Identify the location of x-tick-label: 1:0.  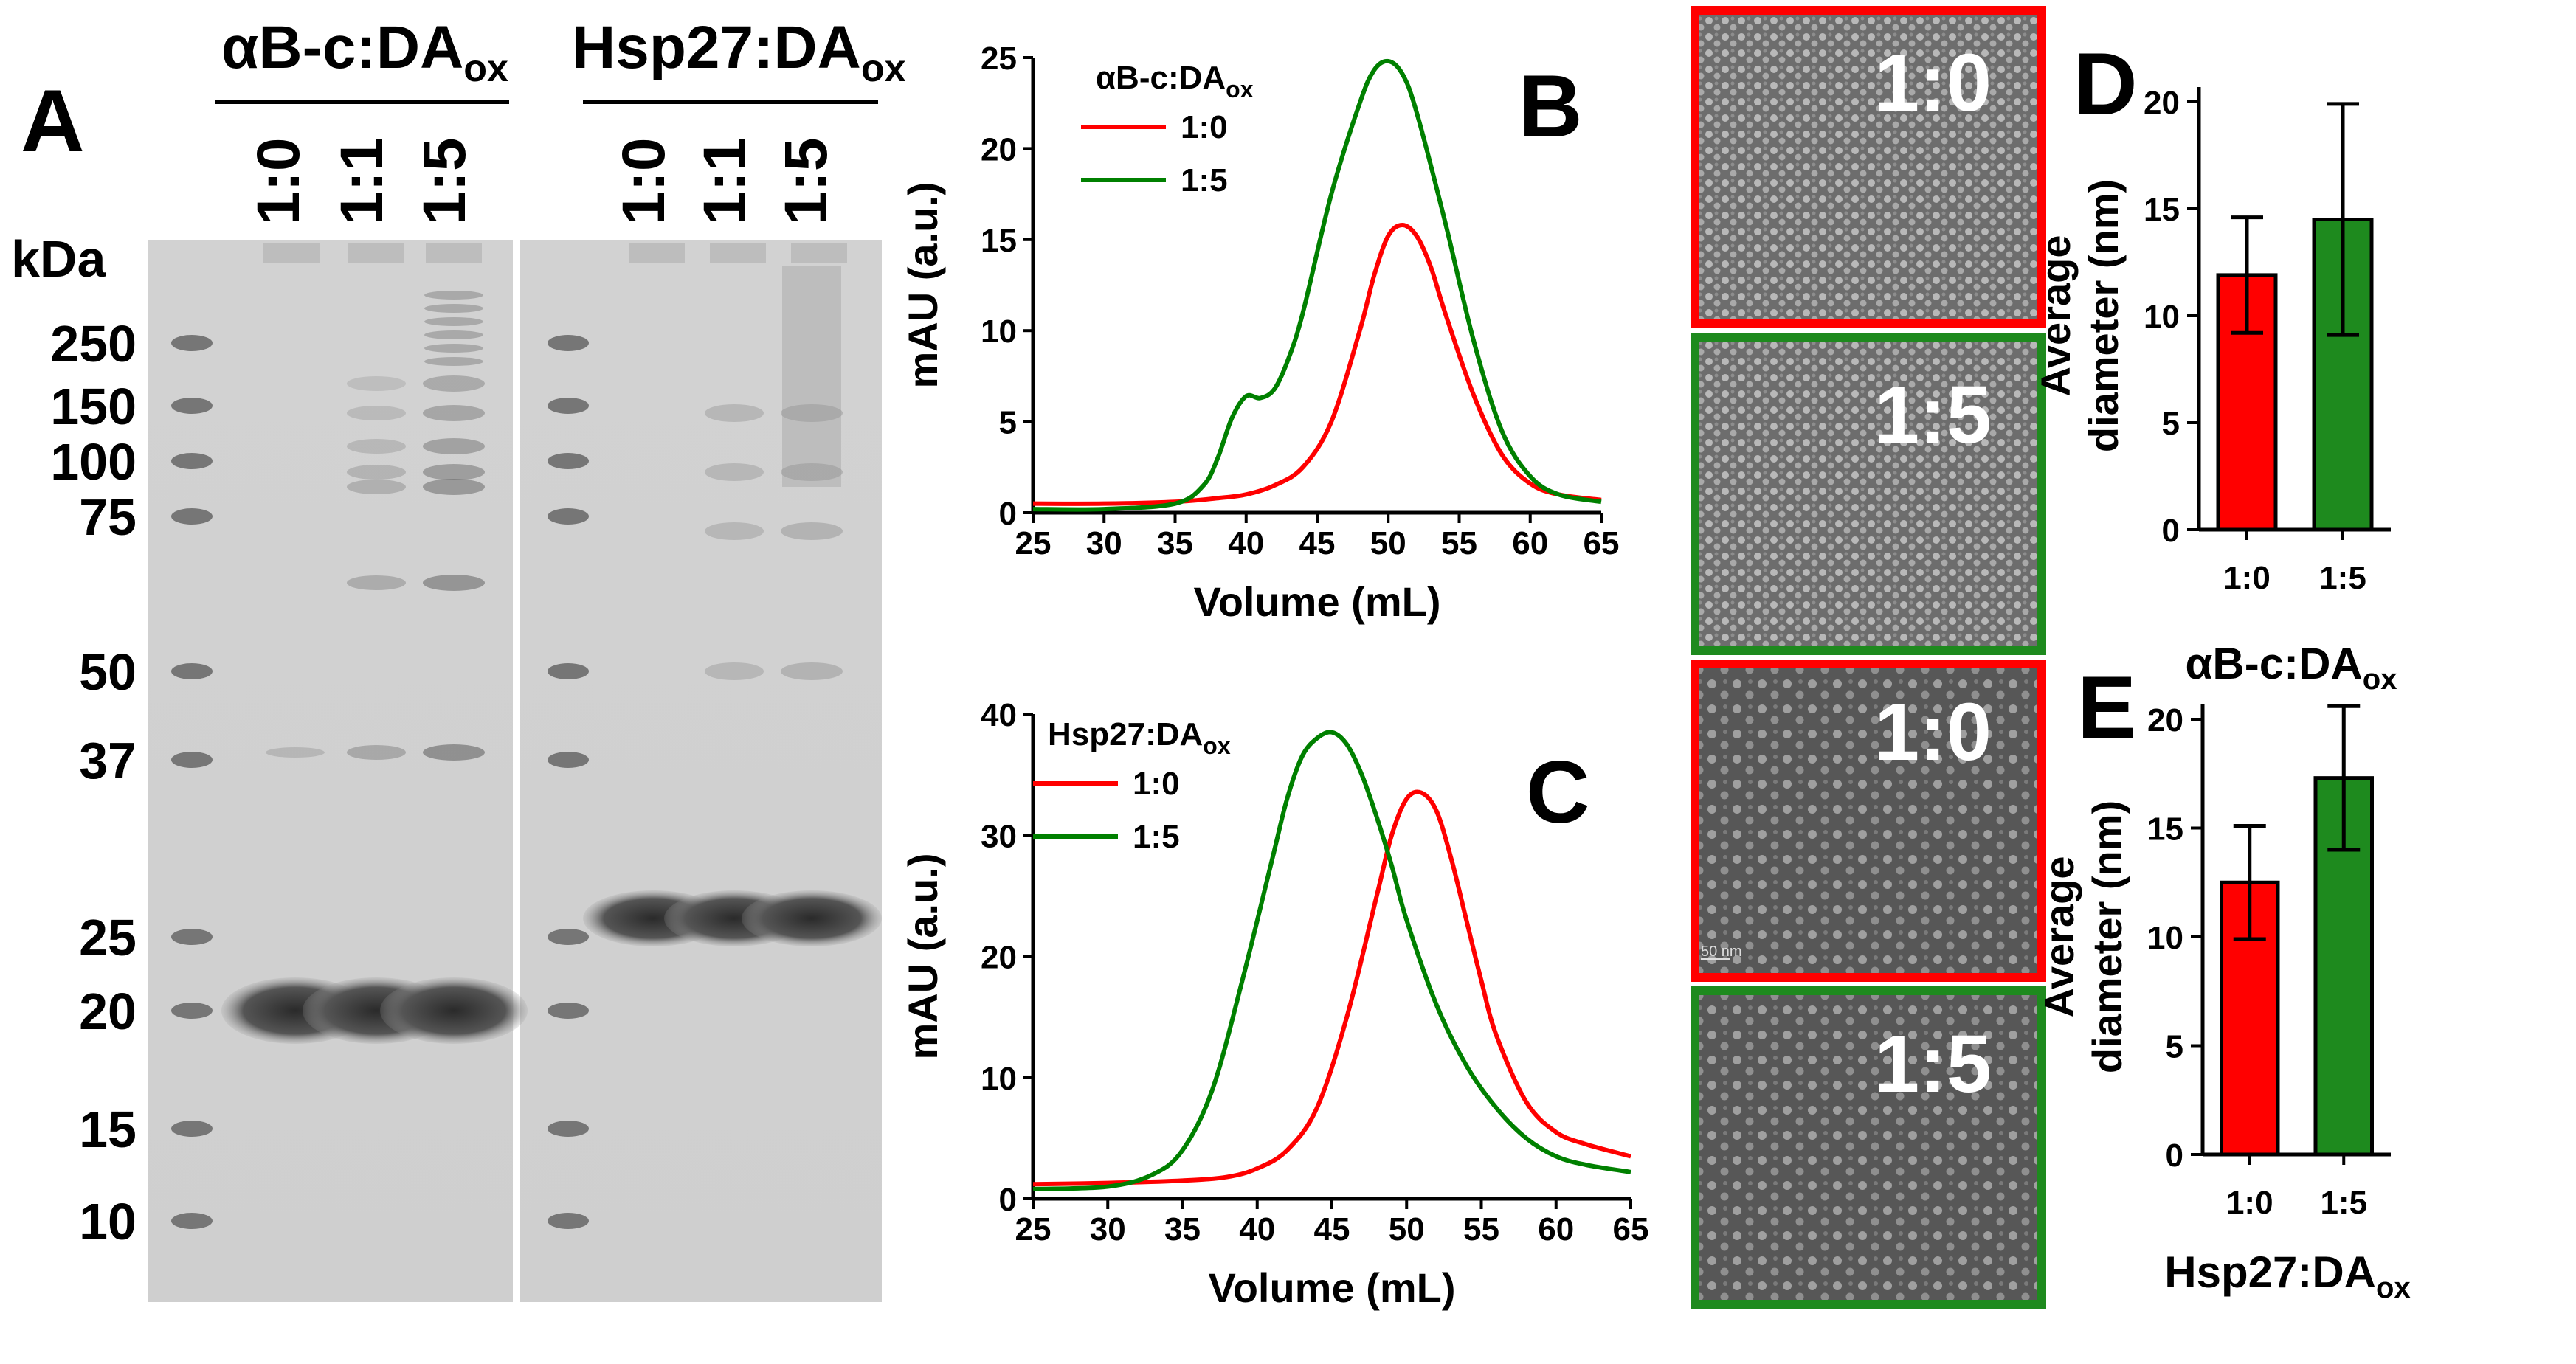
(2249, 1203).